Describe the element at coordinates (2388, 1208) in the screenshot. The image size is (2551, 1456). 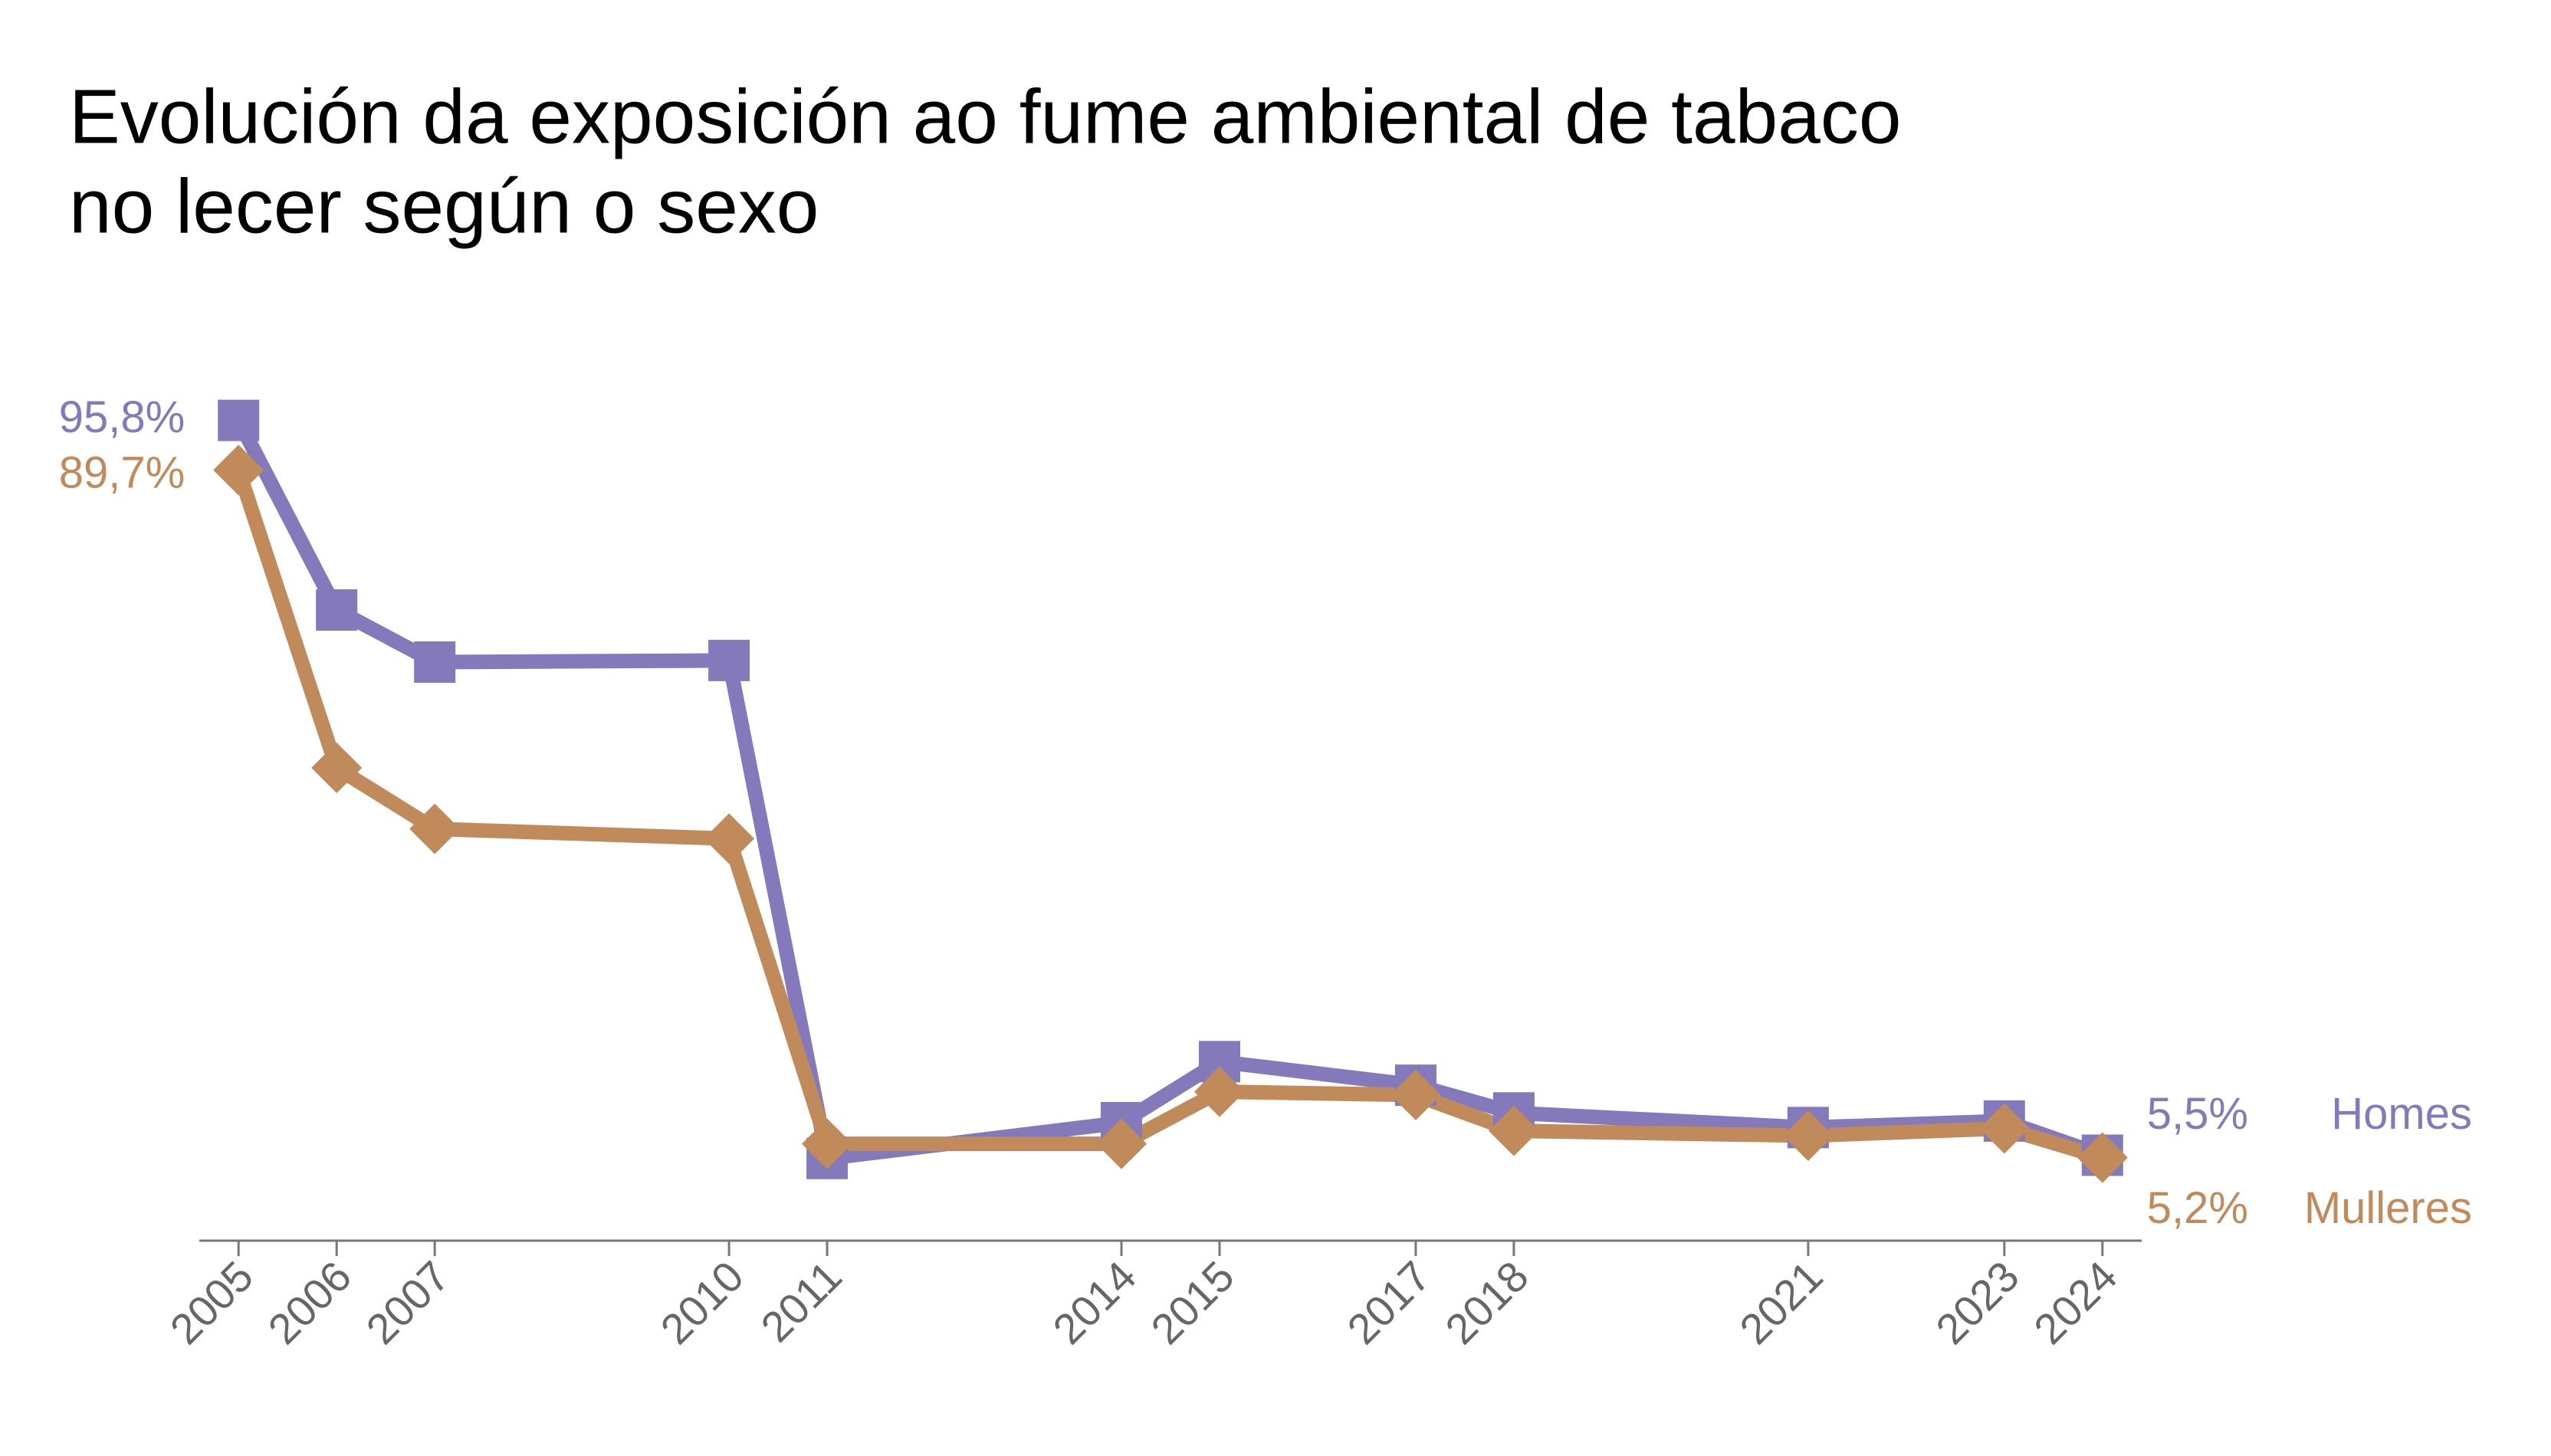
I see `legend-label: Mulleres` at that location.